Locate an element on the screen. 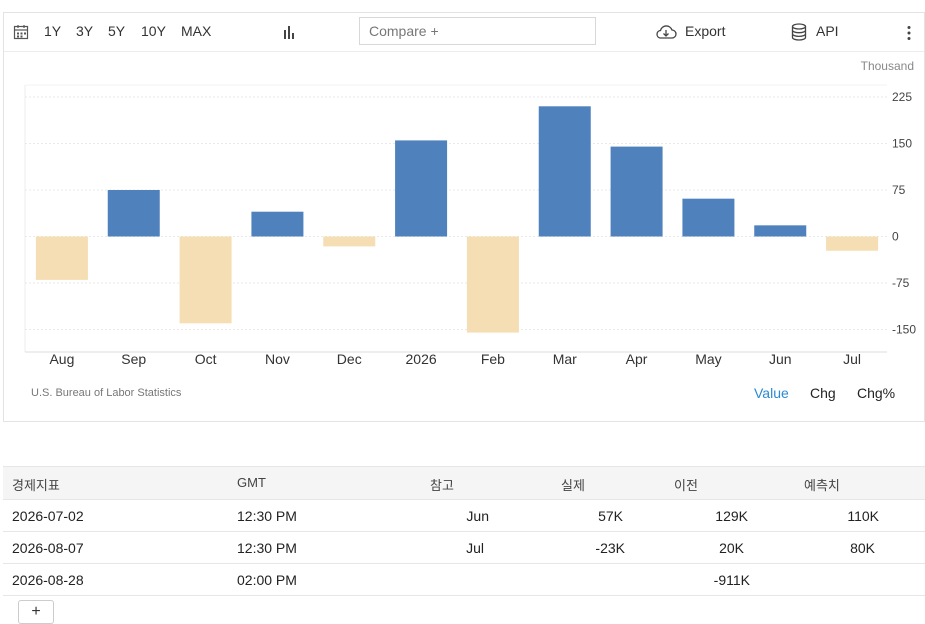 The image size is (925, 624). bar-mar is located at coordinates (564, 171).